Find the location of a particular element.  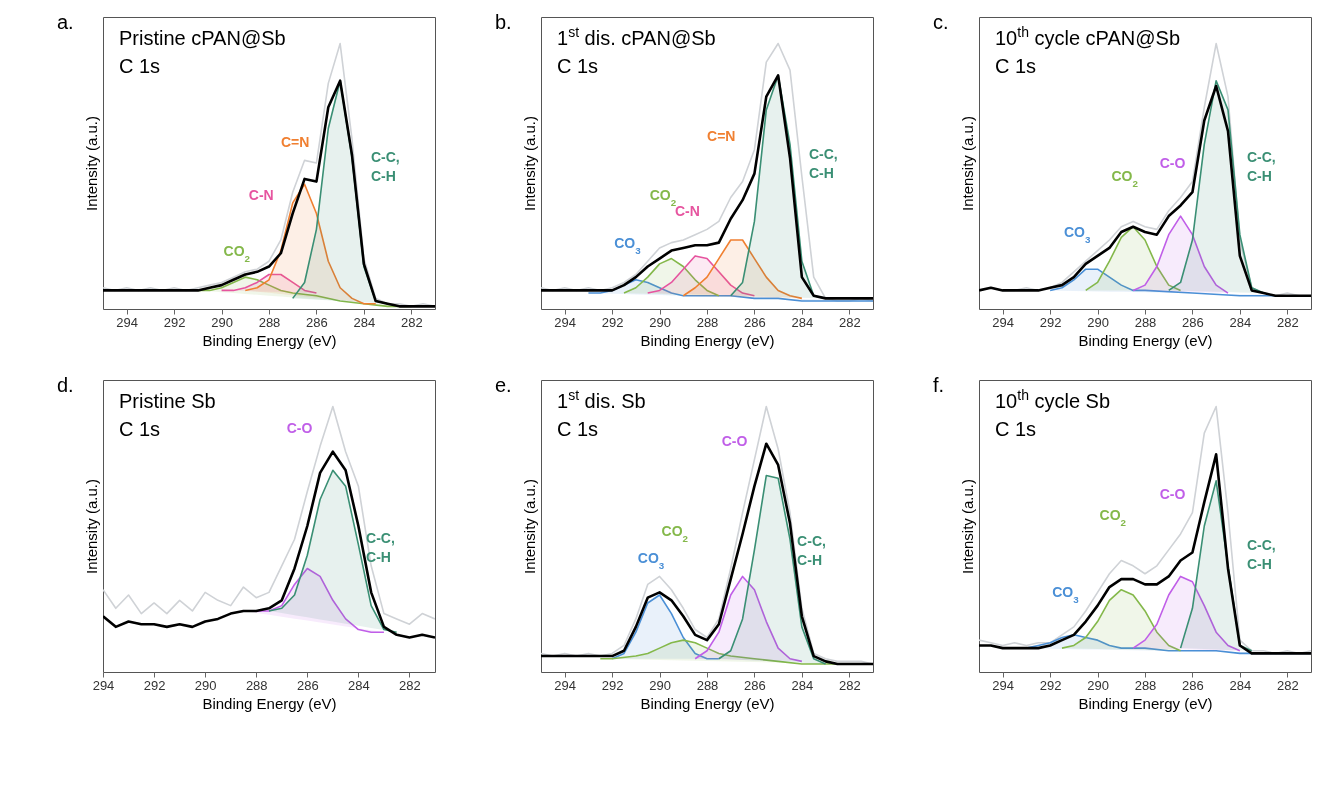

text: a. is located at coordinates (65, 22).